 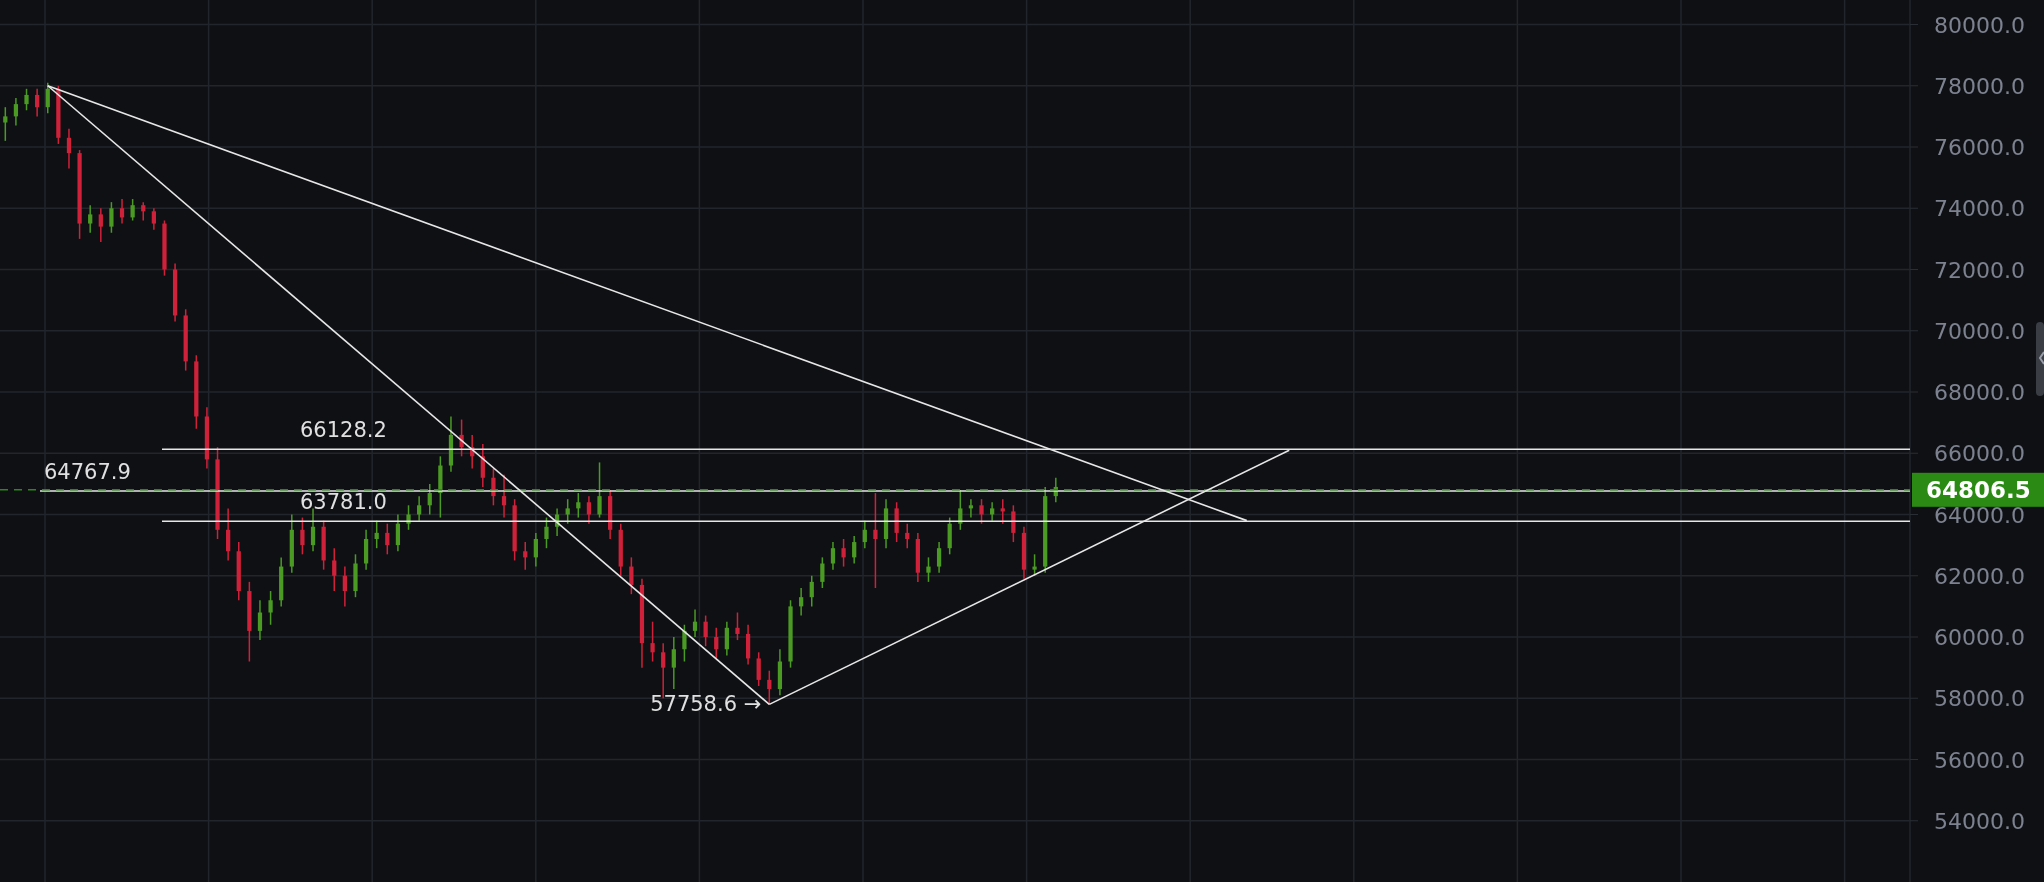 I want to click on y-tick-label: 78000.0, so click(x=1979, y=86).